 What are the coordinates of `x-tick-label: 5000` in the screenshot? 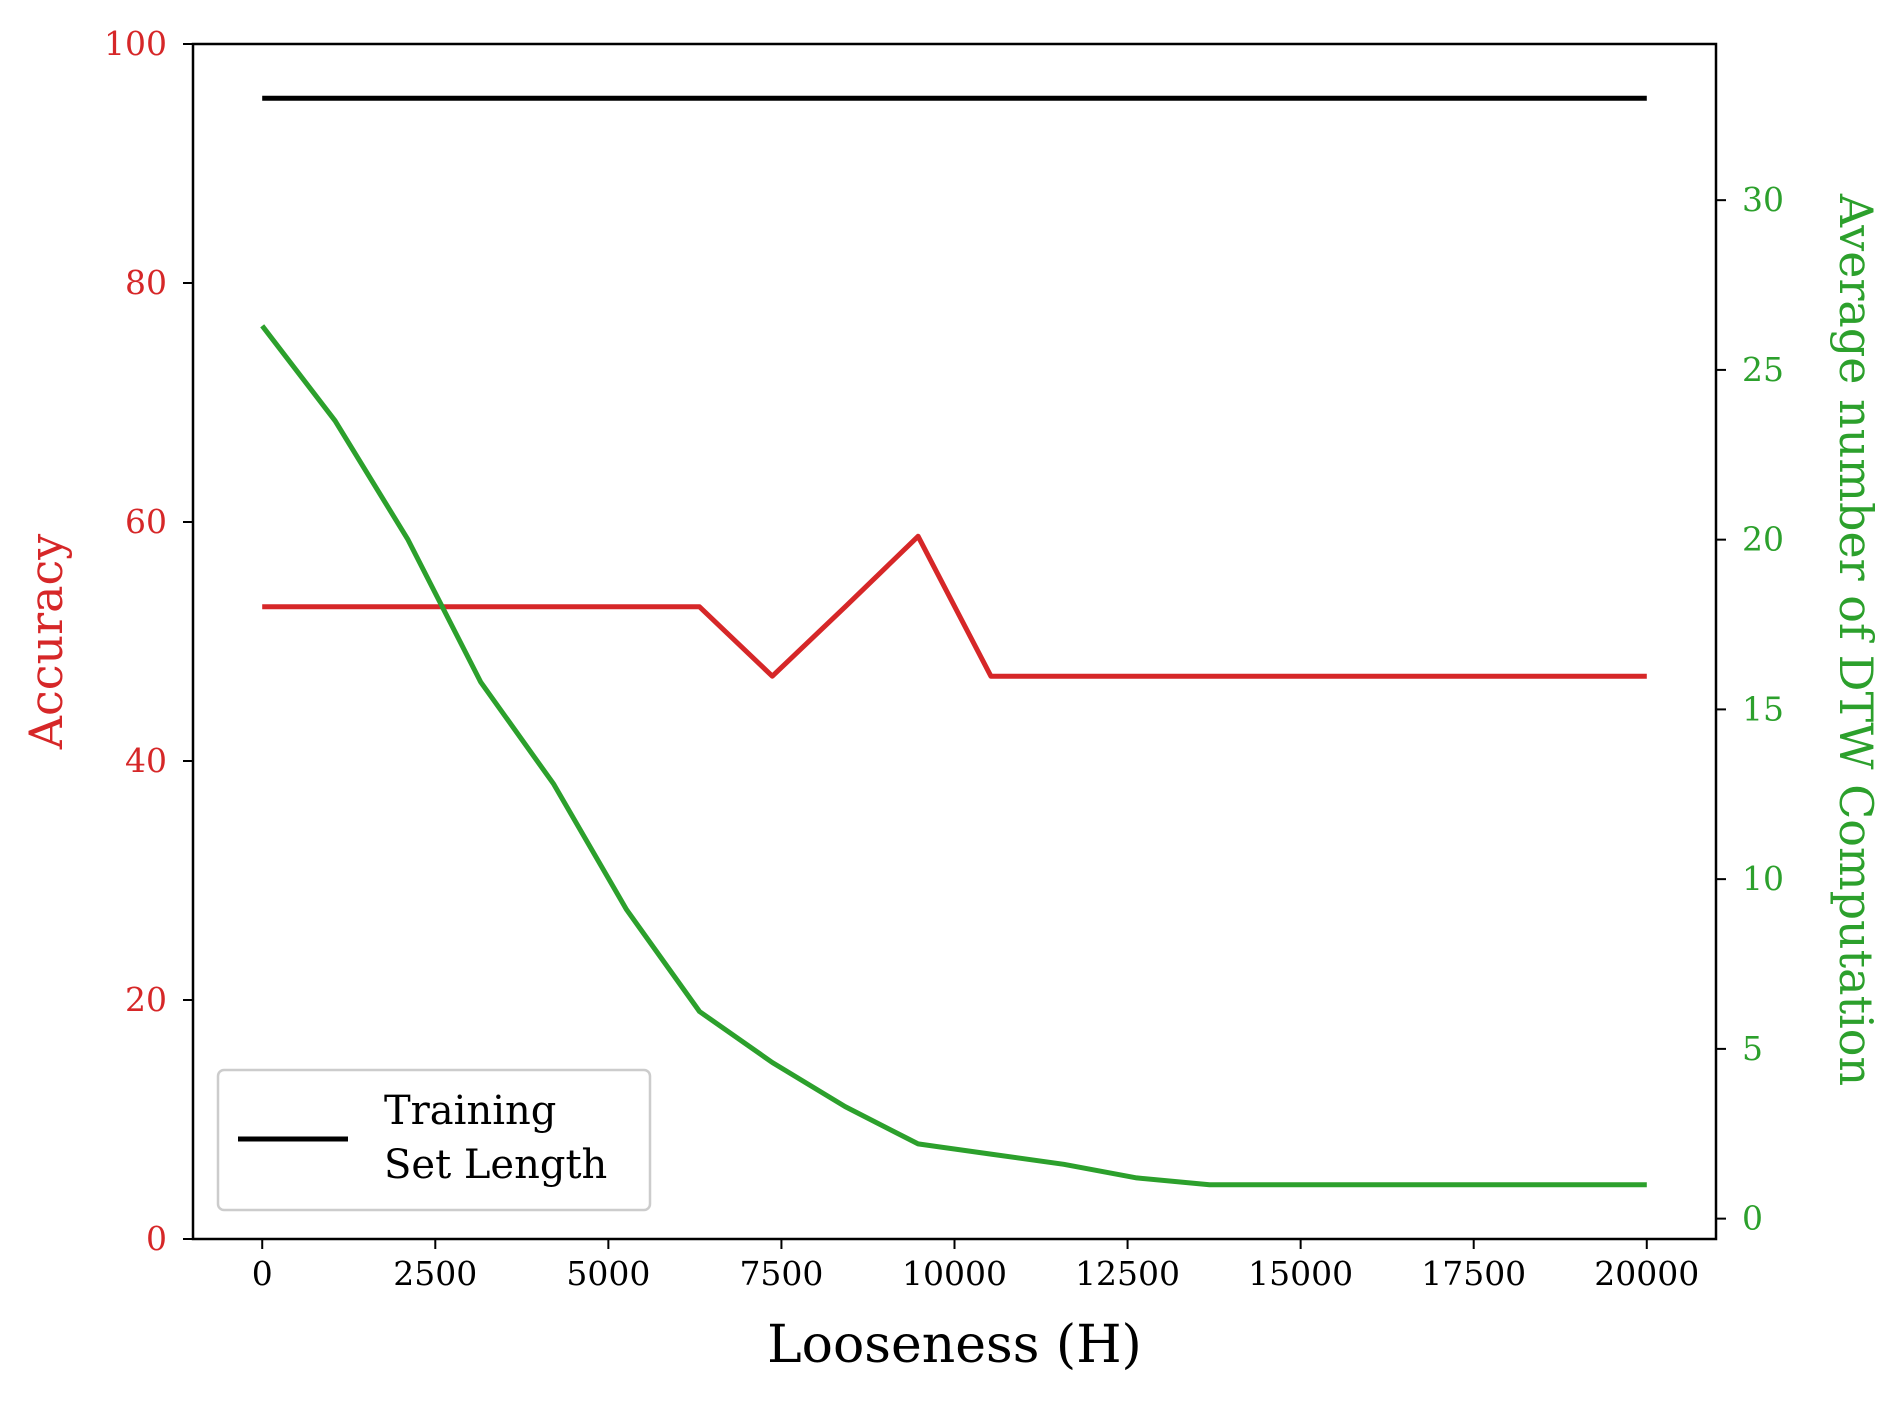 It's located at (608, 1273).